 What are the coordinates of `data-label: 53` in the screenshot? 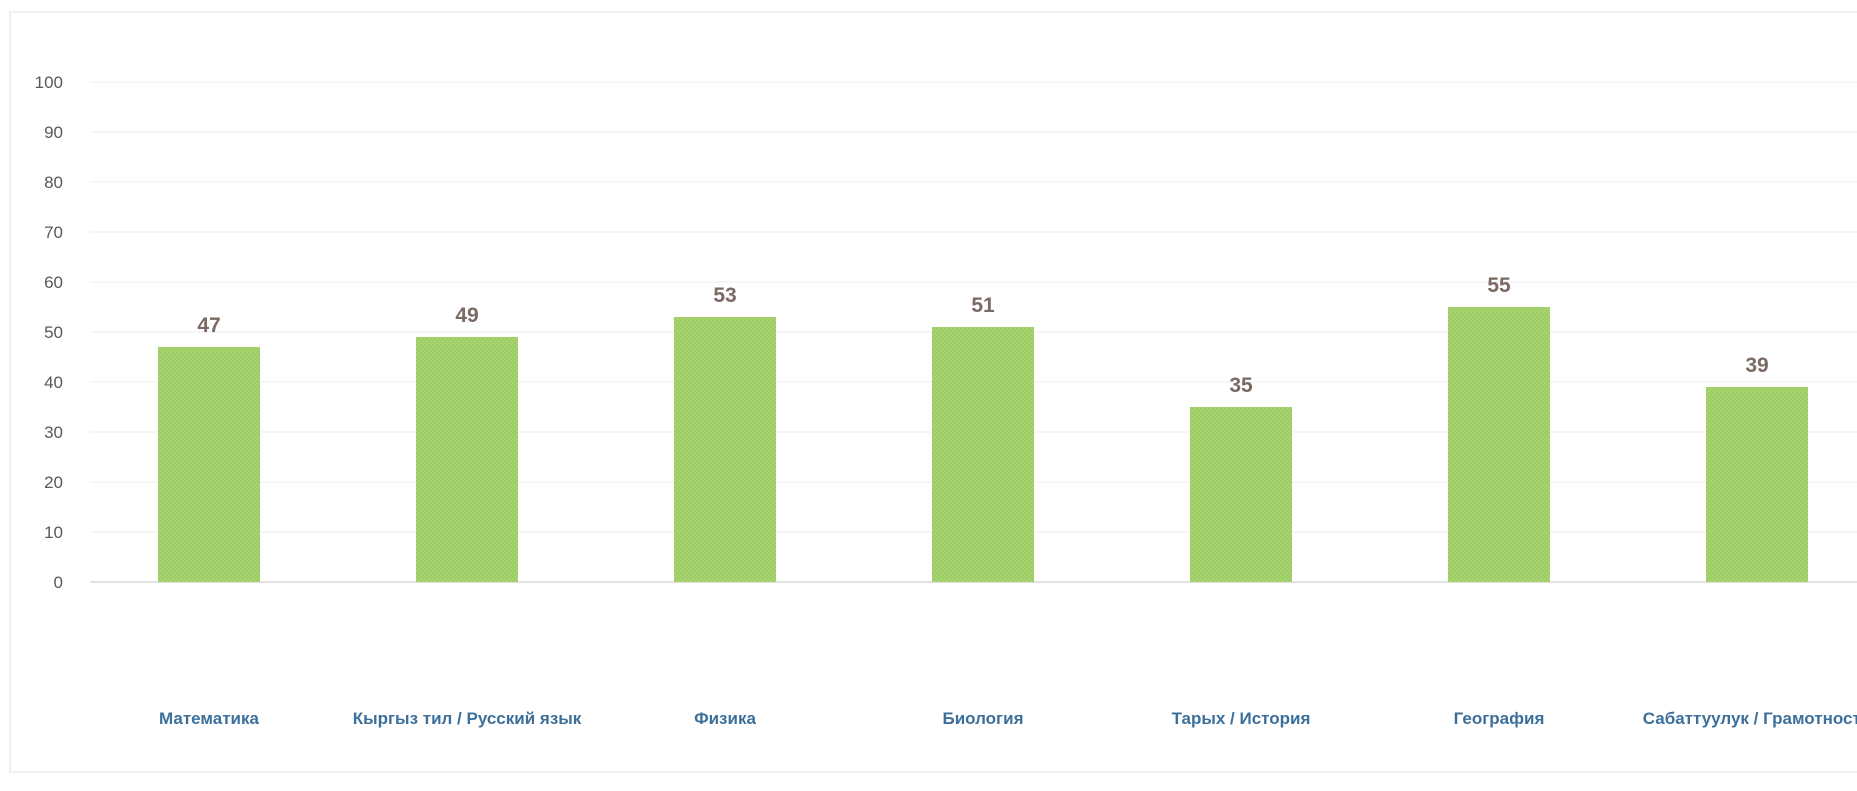 It's located at (724, 295).